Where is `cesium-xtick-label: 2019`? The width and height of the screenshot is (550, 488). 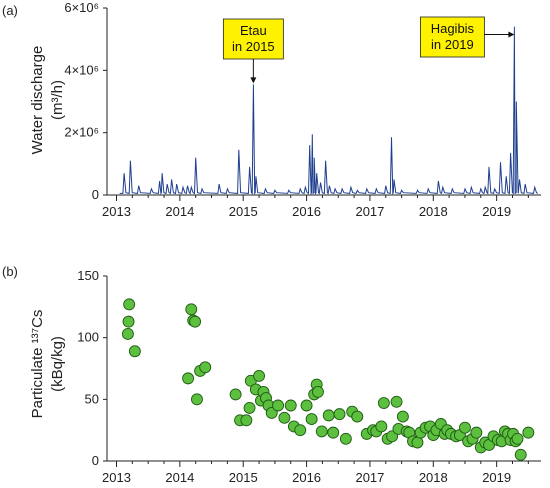 cesium-xtick-label: 2019 is located at coordinates (496, 477).